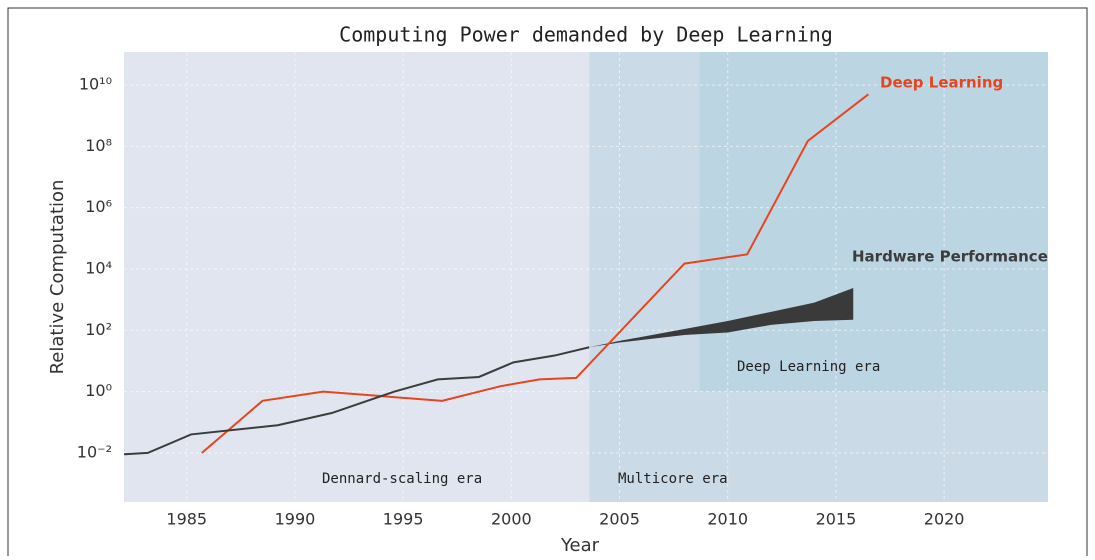 The height and width of the screenshot is (560, 1095). Describe the element at coordinates (673, 479) in the screenshot. I see `region-label: Multicore era` at that location.